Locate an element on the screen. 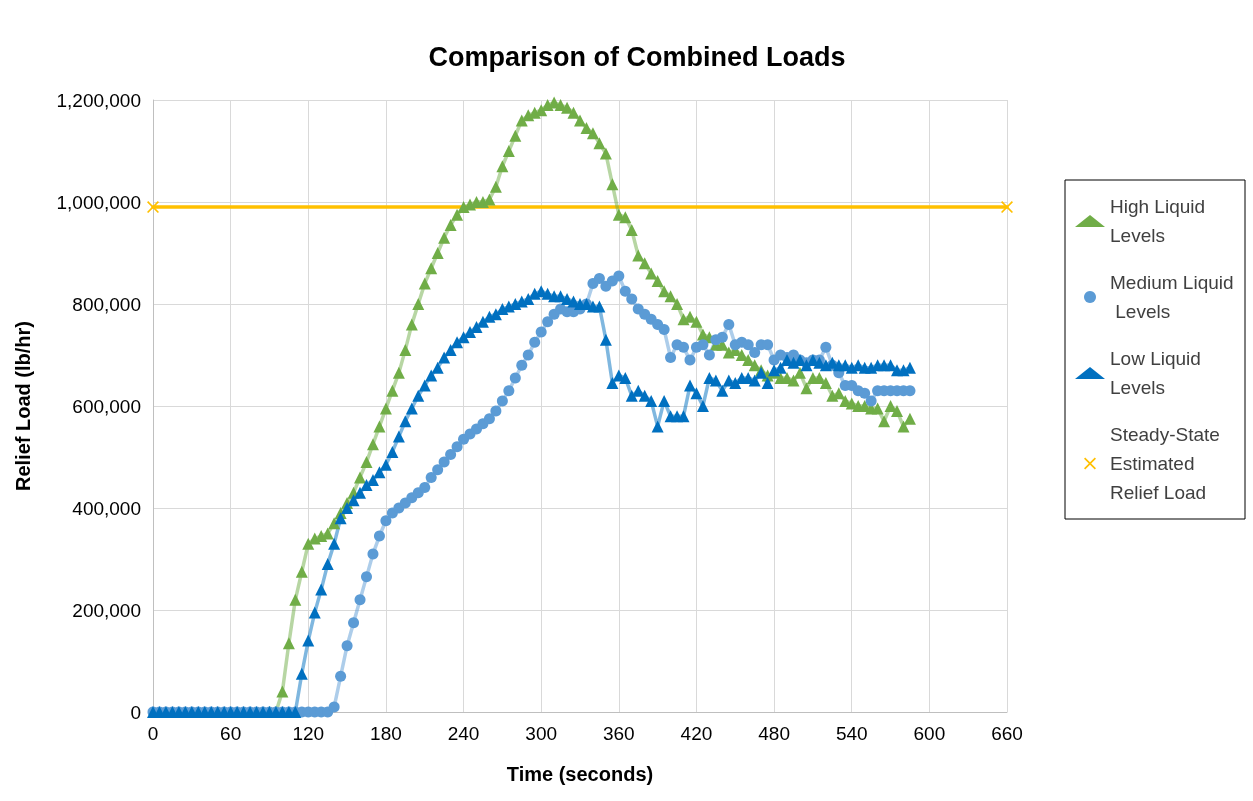  x-tick-label: 420 is located at coordinates (696, 733).